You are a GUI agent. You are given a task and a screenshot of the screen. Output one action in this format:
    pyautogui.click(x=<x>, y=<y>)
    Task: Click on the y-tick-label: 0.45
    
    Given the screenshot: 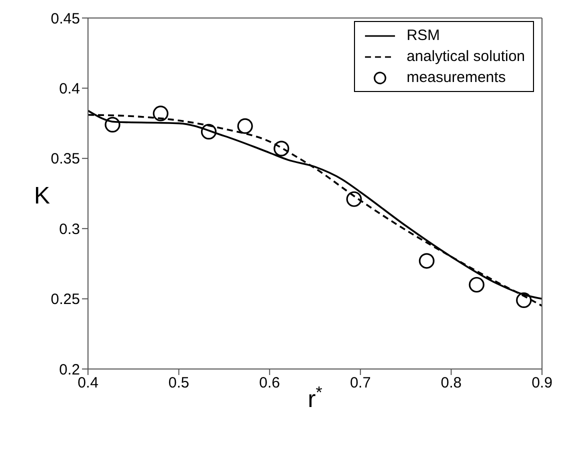 What is the action you would take?
    pyautogui.click(x=65, y=19)
    